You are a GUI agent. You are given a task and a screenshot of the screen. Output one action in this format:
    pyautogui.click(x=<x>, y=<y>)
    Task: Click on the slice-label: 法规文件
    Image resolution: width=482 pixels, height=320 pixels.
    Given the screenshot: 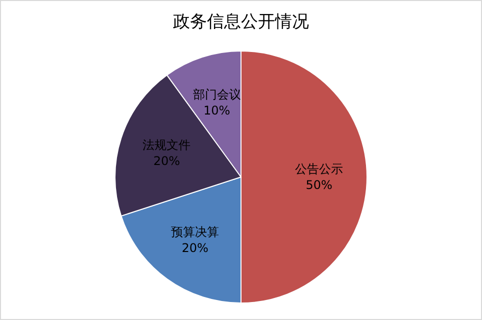 What is the action you would take?
    pyautogui.click(x=166, y=145)
    